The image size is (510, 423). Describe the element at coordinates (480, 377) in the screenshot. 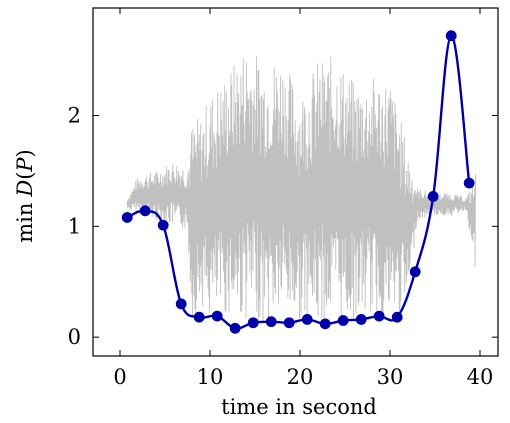

I see `x-tick-label: 40` at that location.